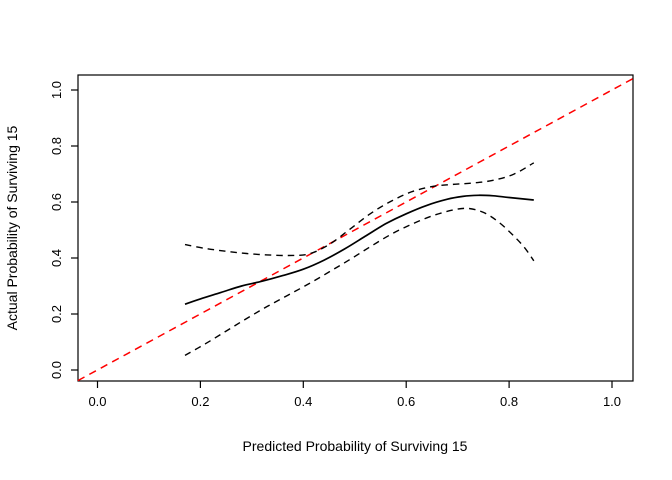 The width and height of the screenshot is (672, 480). What do you see at coordinates (97, 401) in the screenshot?
I see `x-tick-label: 0.0` at bounding box center [97, 401].